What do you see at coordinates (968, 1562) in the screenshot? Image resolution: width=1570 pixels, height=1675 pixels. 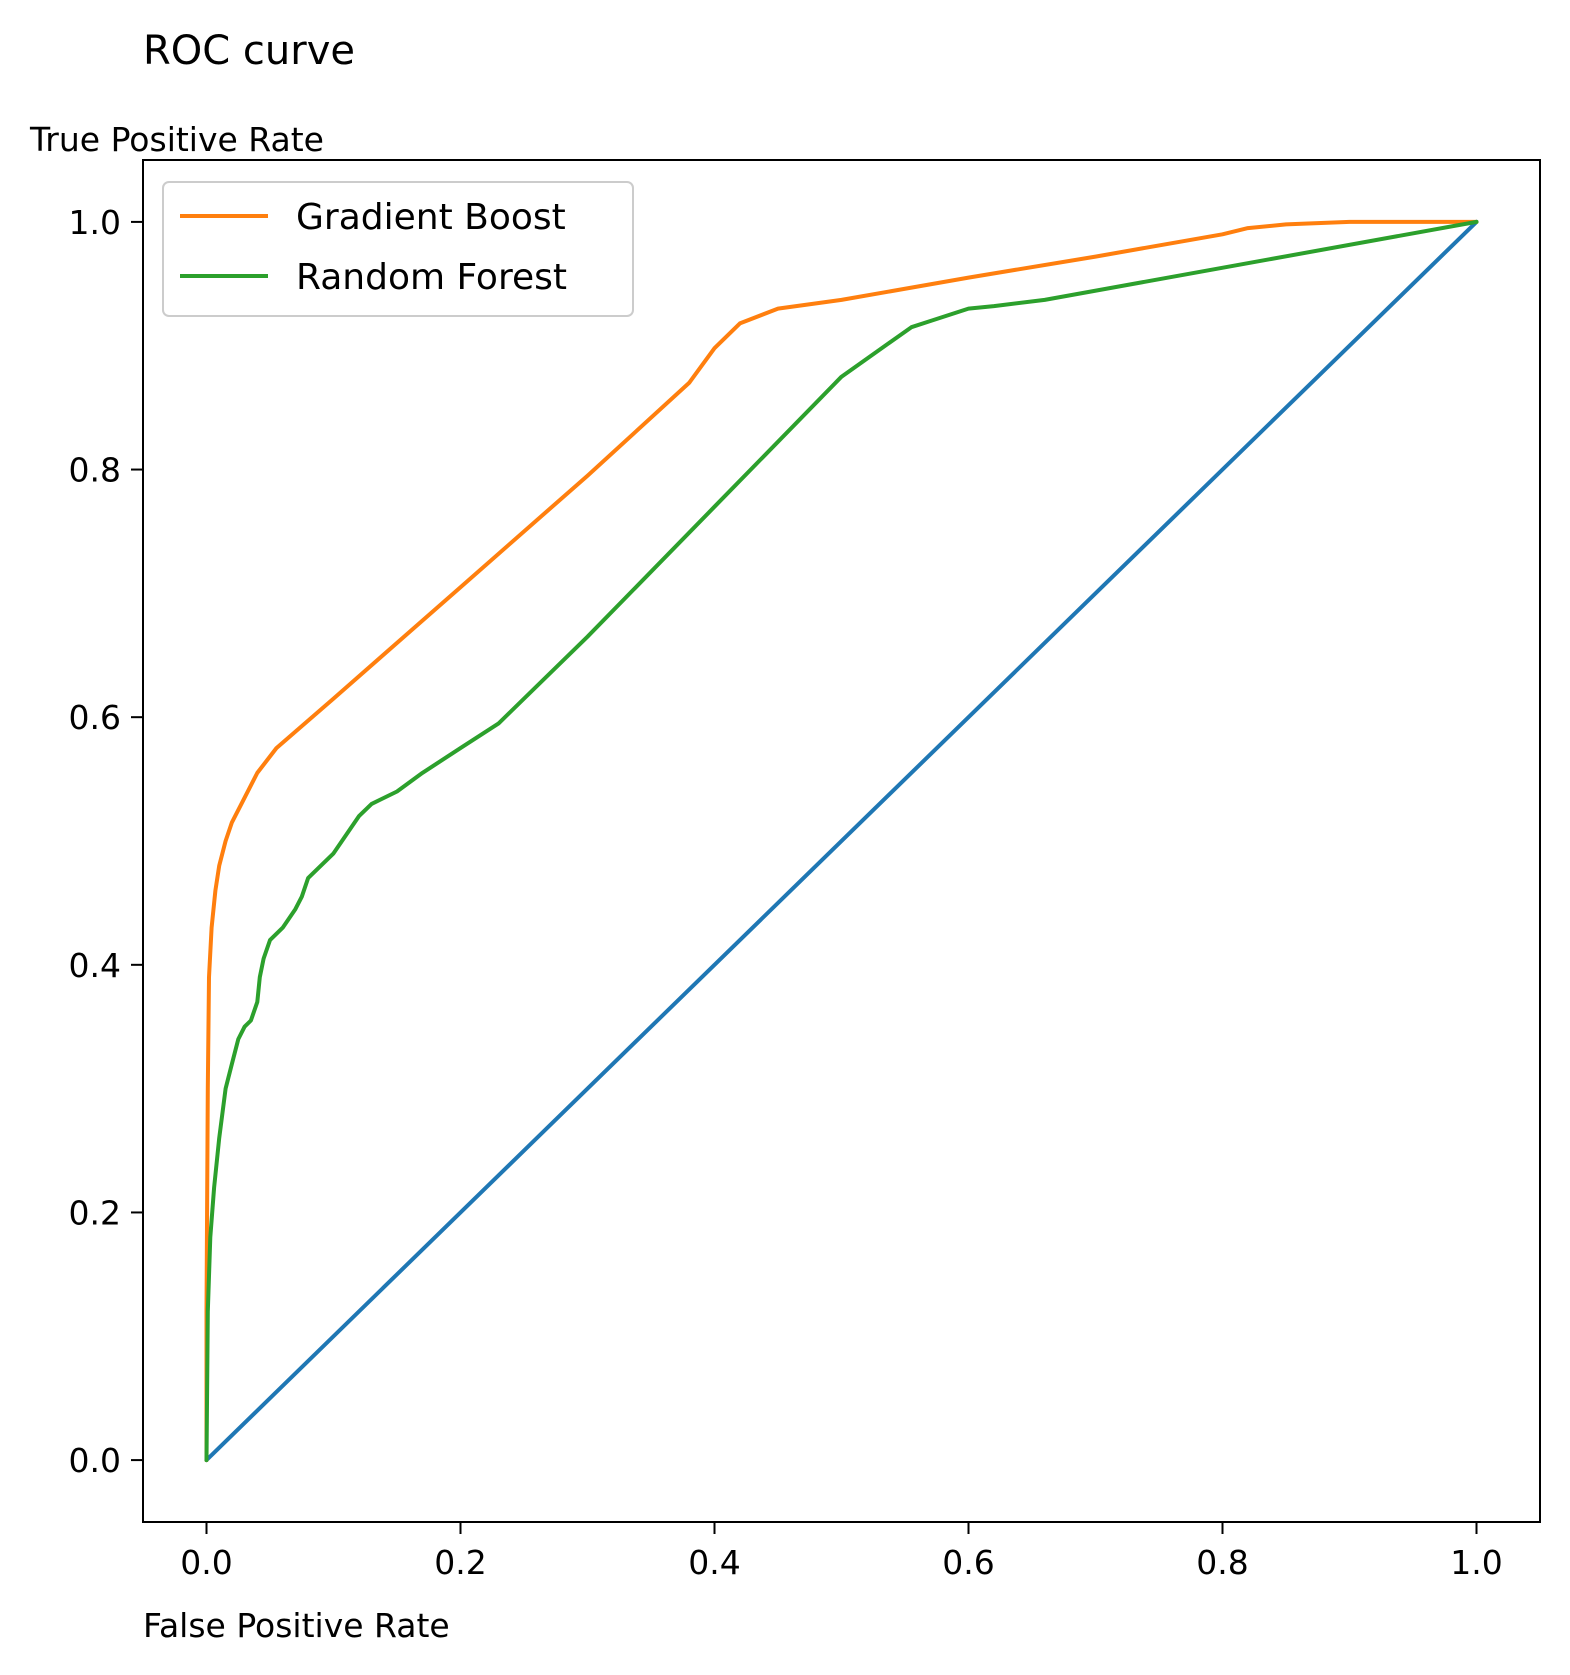 I see `x-tick-label: 0.6` at bounding box center [968, 1562].